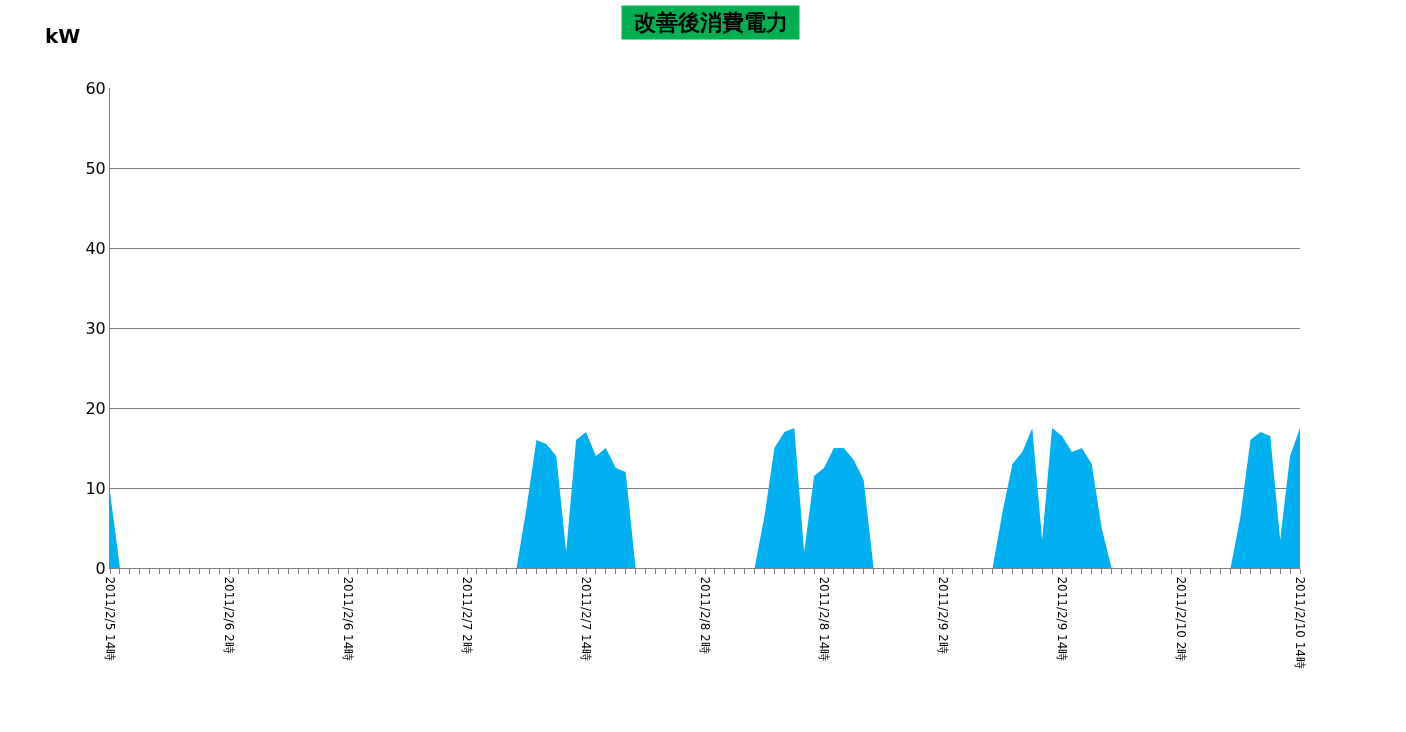  Describe the element at coordinates (586, 619) in the screenshot. I see `x-tick-label: 2011/2/7 14時` at that location.